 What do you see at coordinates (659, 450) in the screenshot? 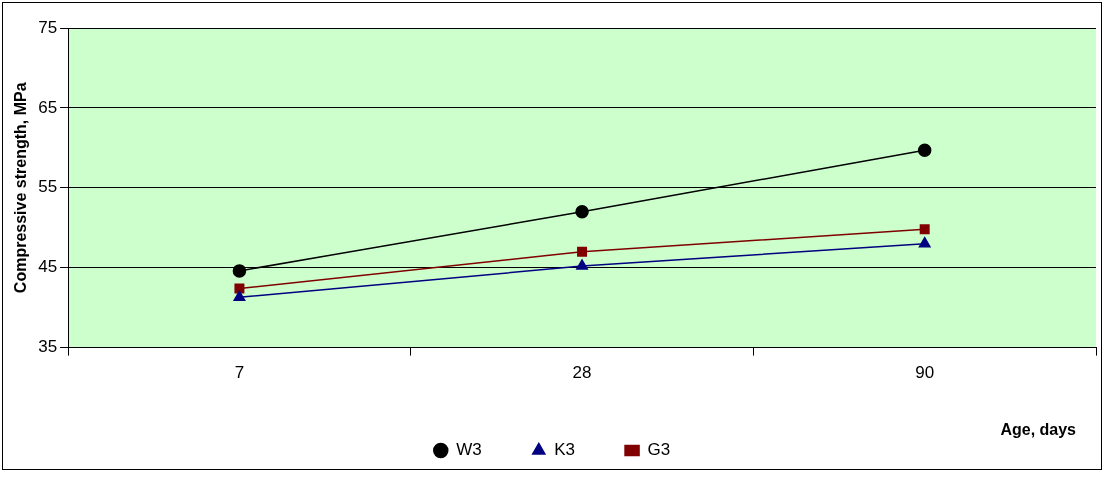
I see `legend-label: G3` at bounding box center [659, 450].